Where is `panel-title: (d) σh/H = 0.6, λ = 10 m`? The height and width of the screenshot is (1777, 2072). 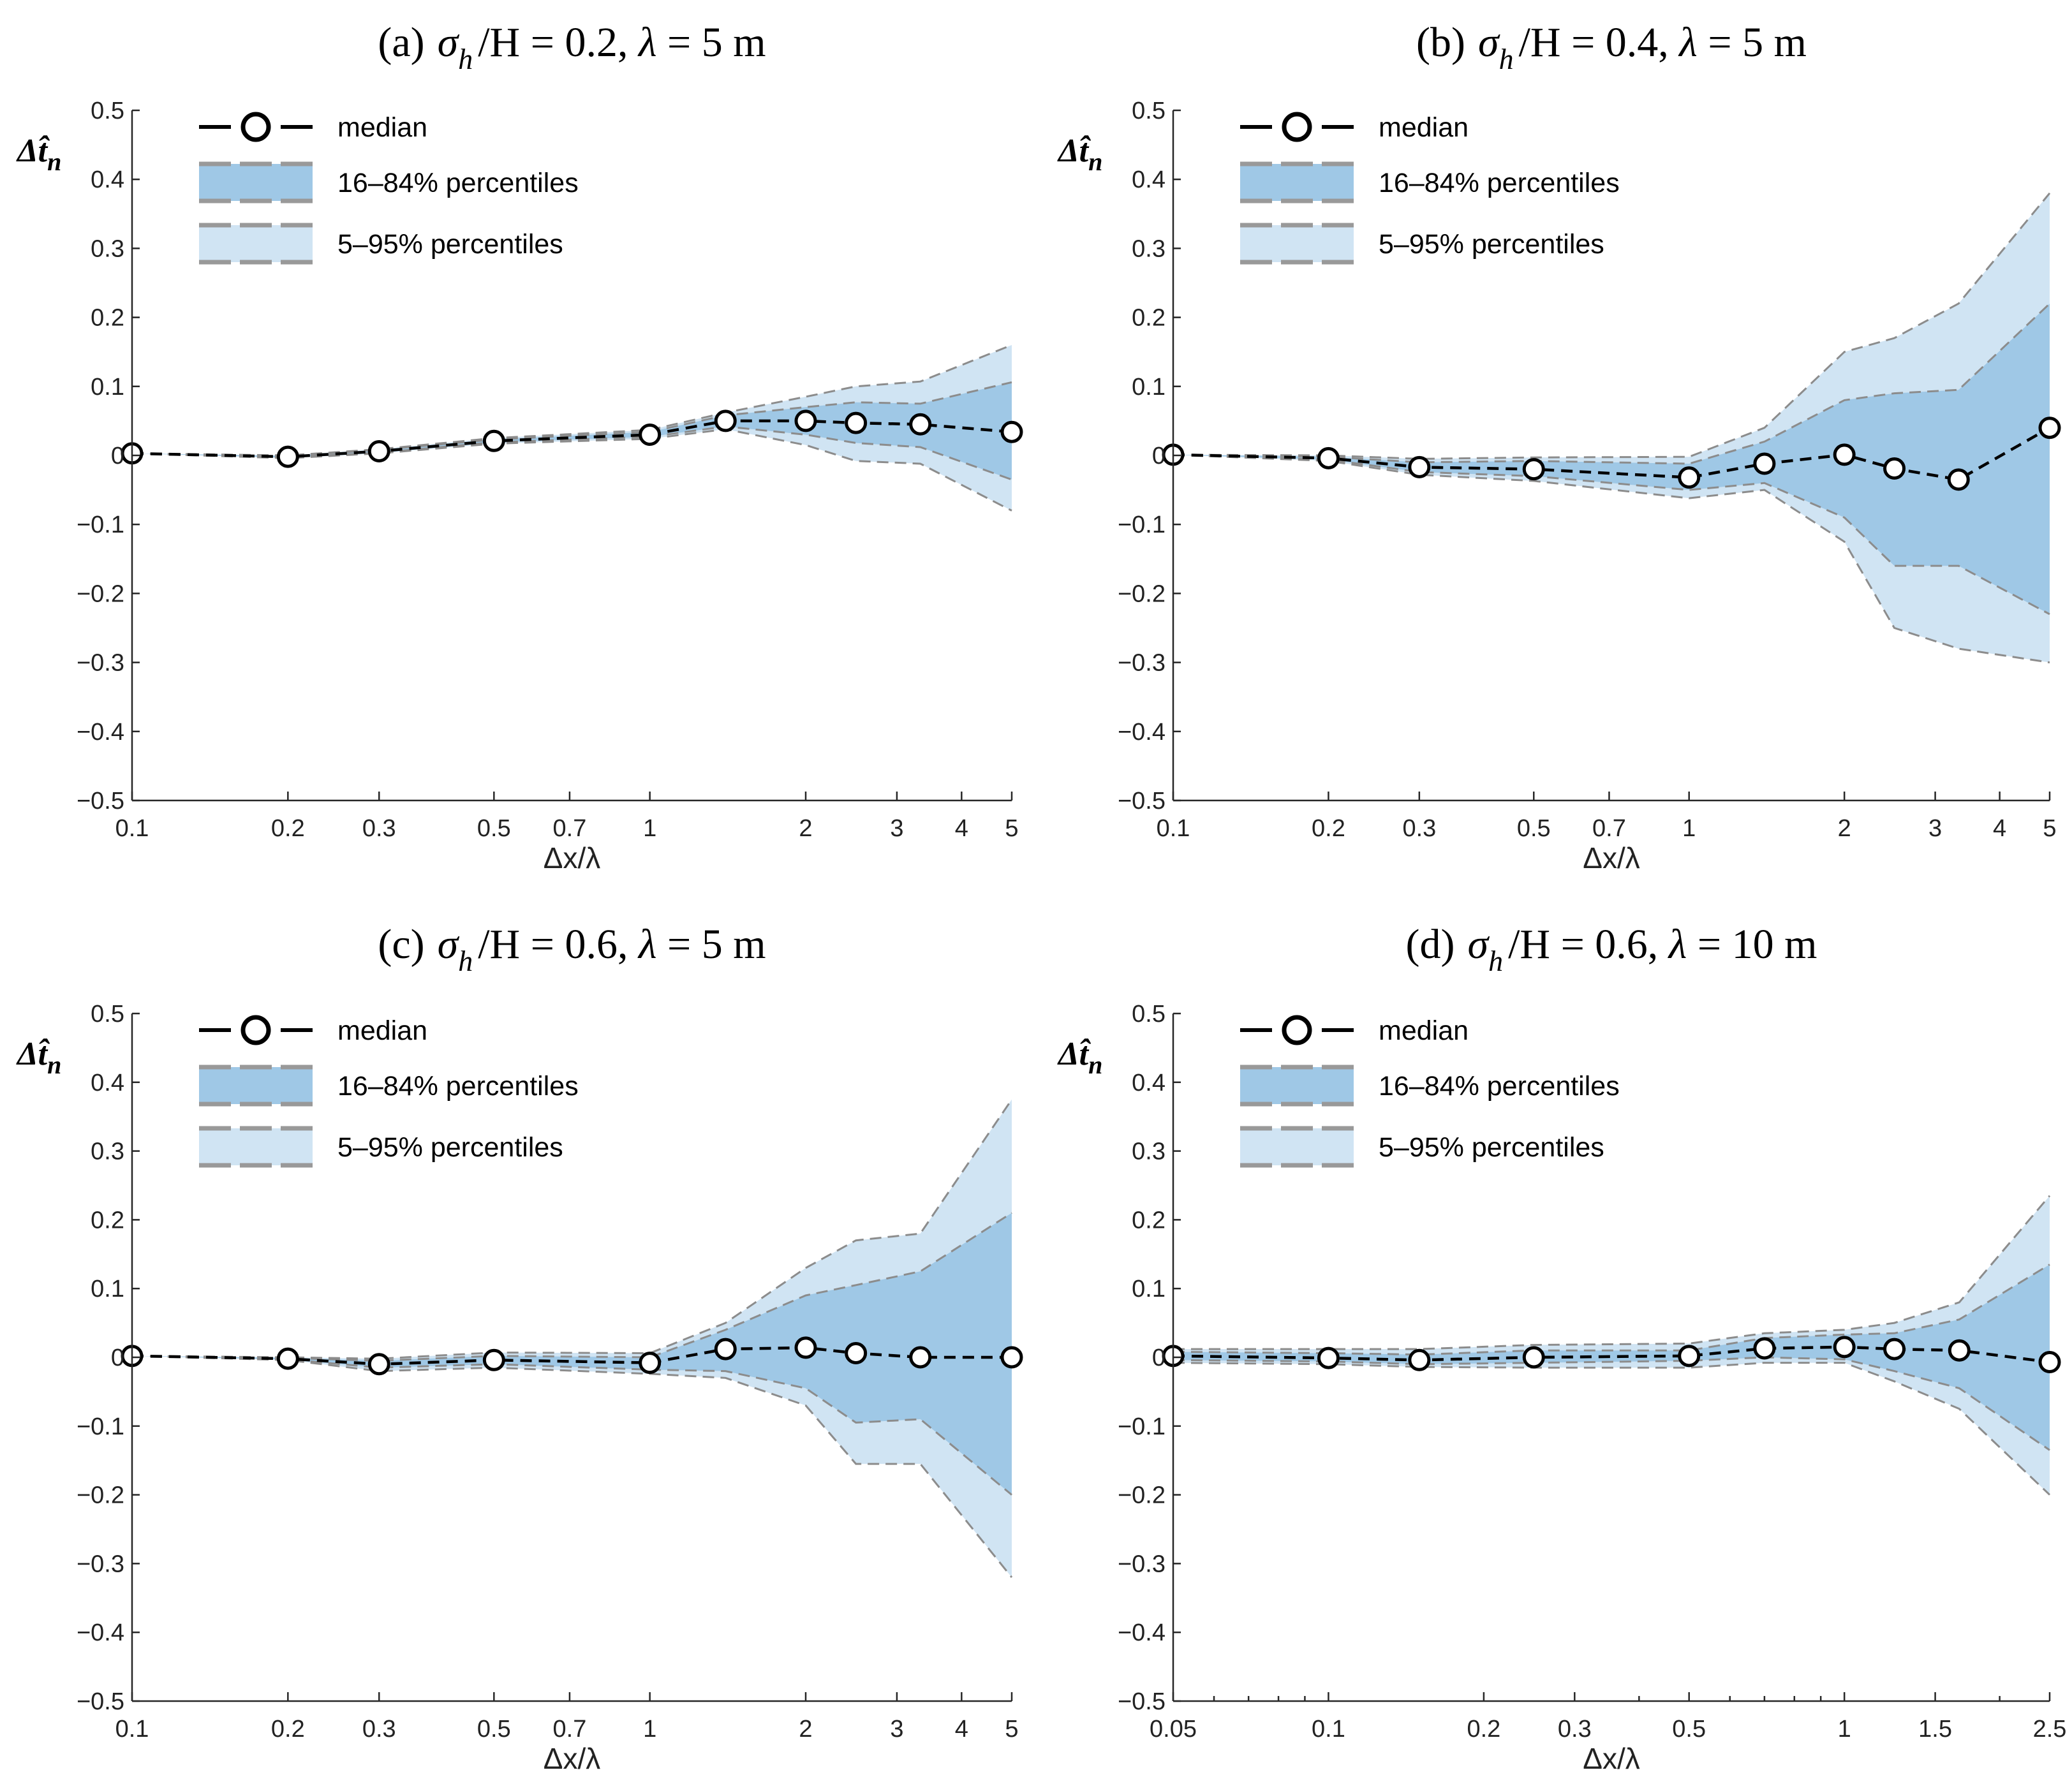 panel-title: (d) σh/H = 0.6, λ = 10 m is located at coordinates (1611, 949).